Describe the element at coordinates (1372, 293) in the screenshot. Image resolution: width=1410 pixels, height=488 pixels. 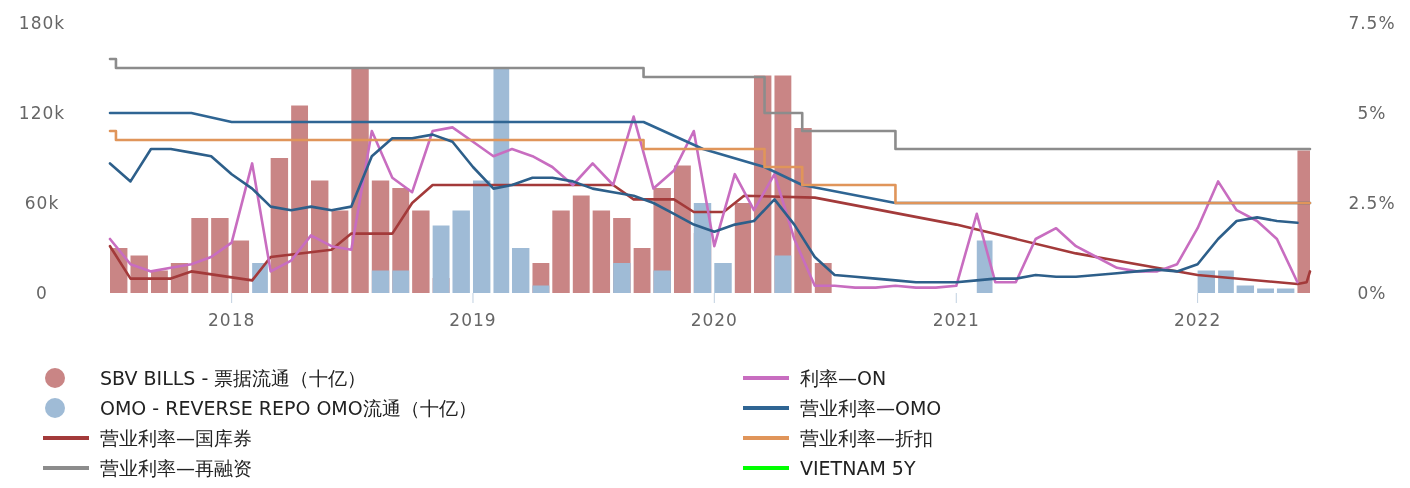
I see `y2-tick-label: 0%` at that location.